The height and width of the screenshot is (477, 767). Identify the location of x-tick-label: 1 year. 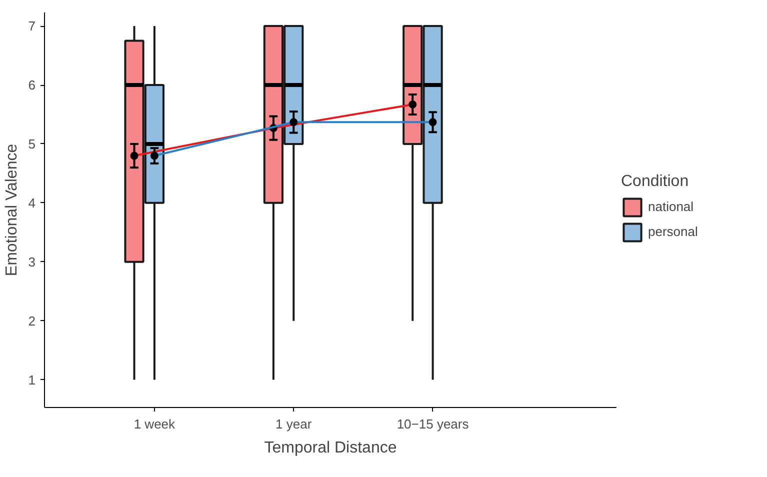
(294, 424).